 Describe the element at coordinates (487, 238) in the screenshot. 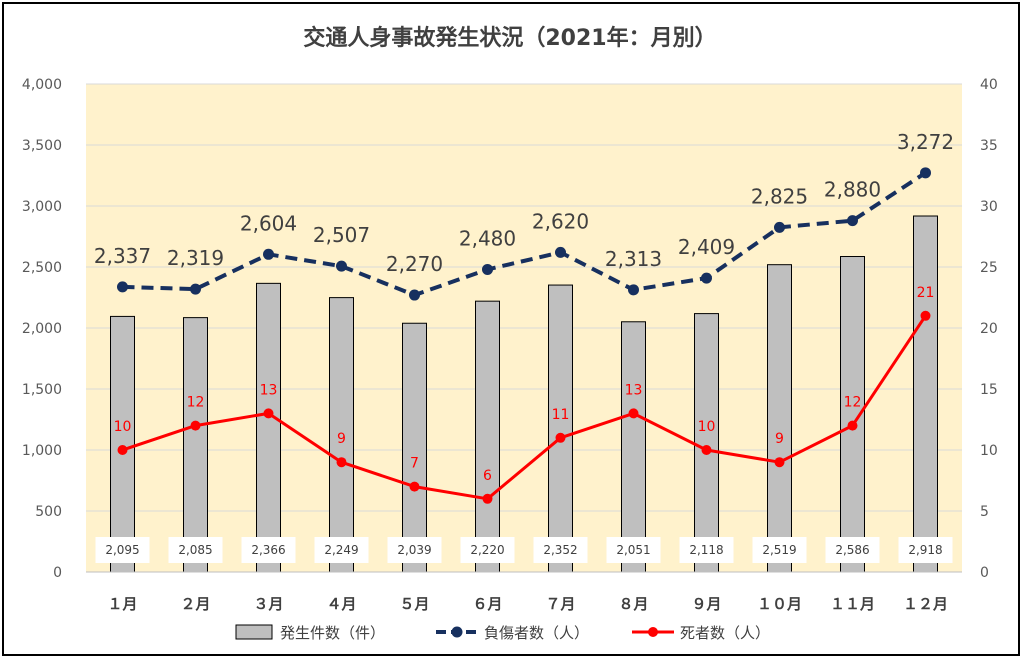

I see `injury-data-label: 2,480` at that location.